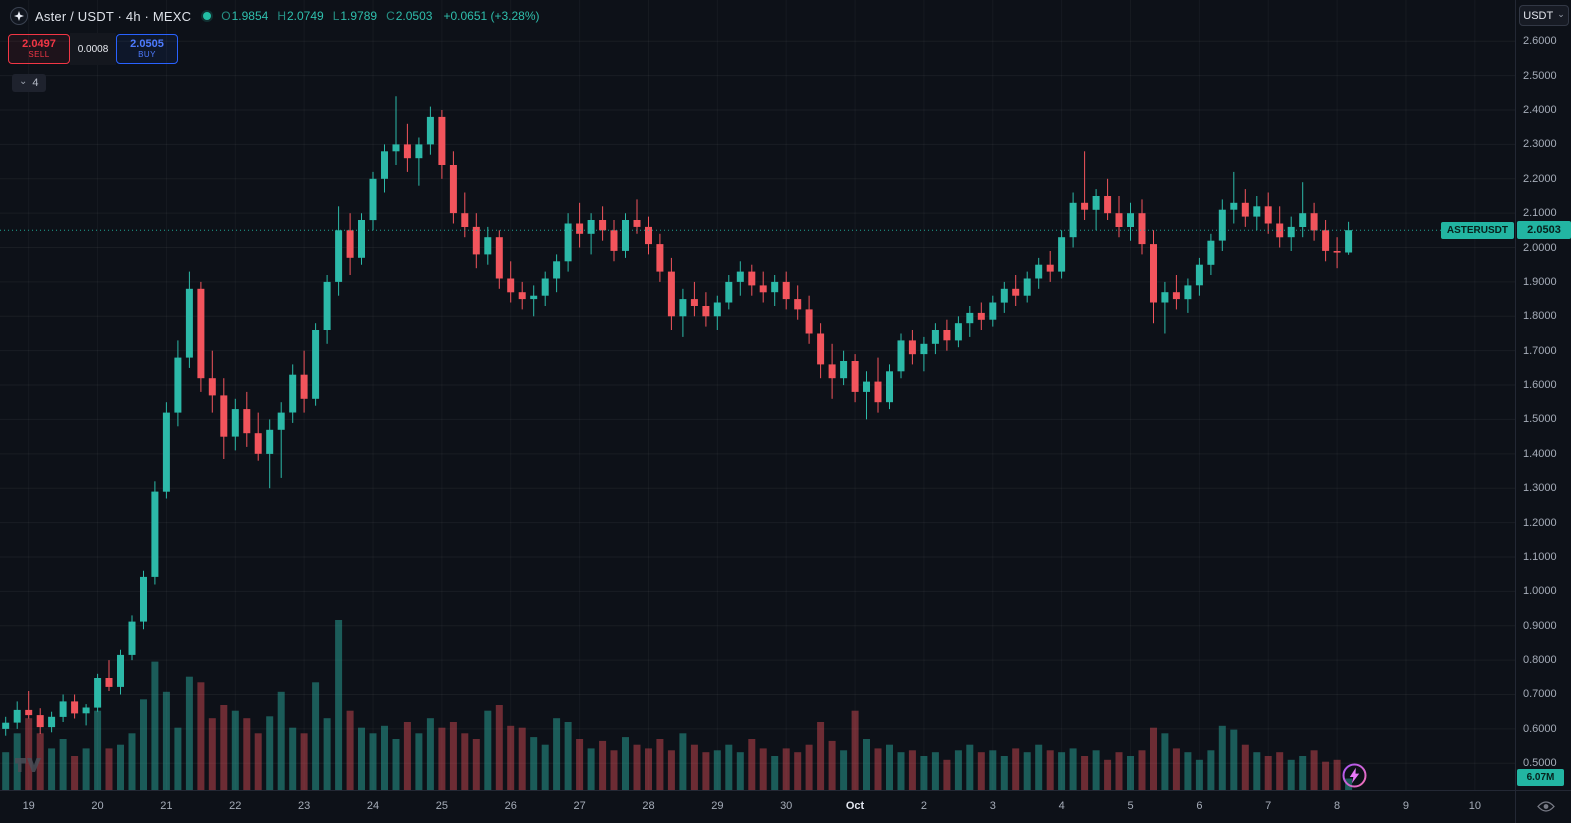 Image resolution: width=1571 pixels, height=823 pixels. What do you see at coordinates (1540, 694) in the screenshot?
I see `price-axis-label: 0.7000` at bounding box center [1540, 694].